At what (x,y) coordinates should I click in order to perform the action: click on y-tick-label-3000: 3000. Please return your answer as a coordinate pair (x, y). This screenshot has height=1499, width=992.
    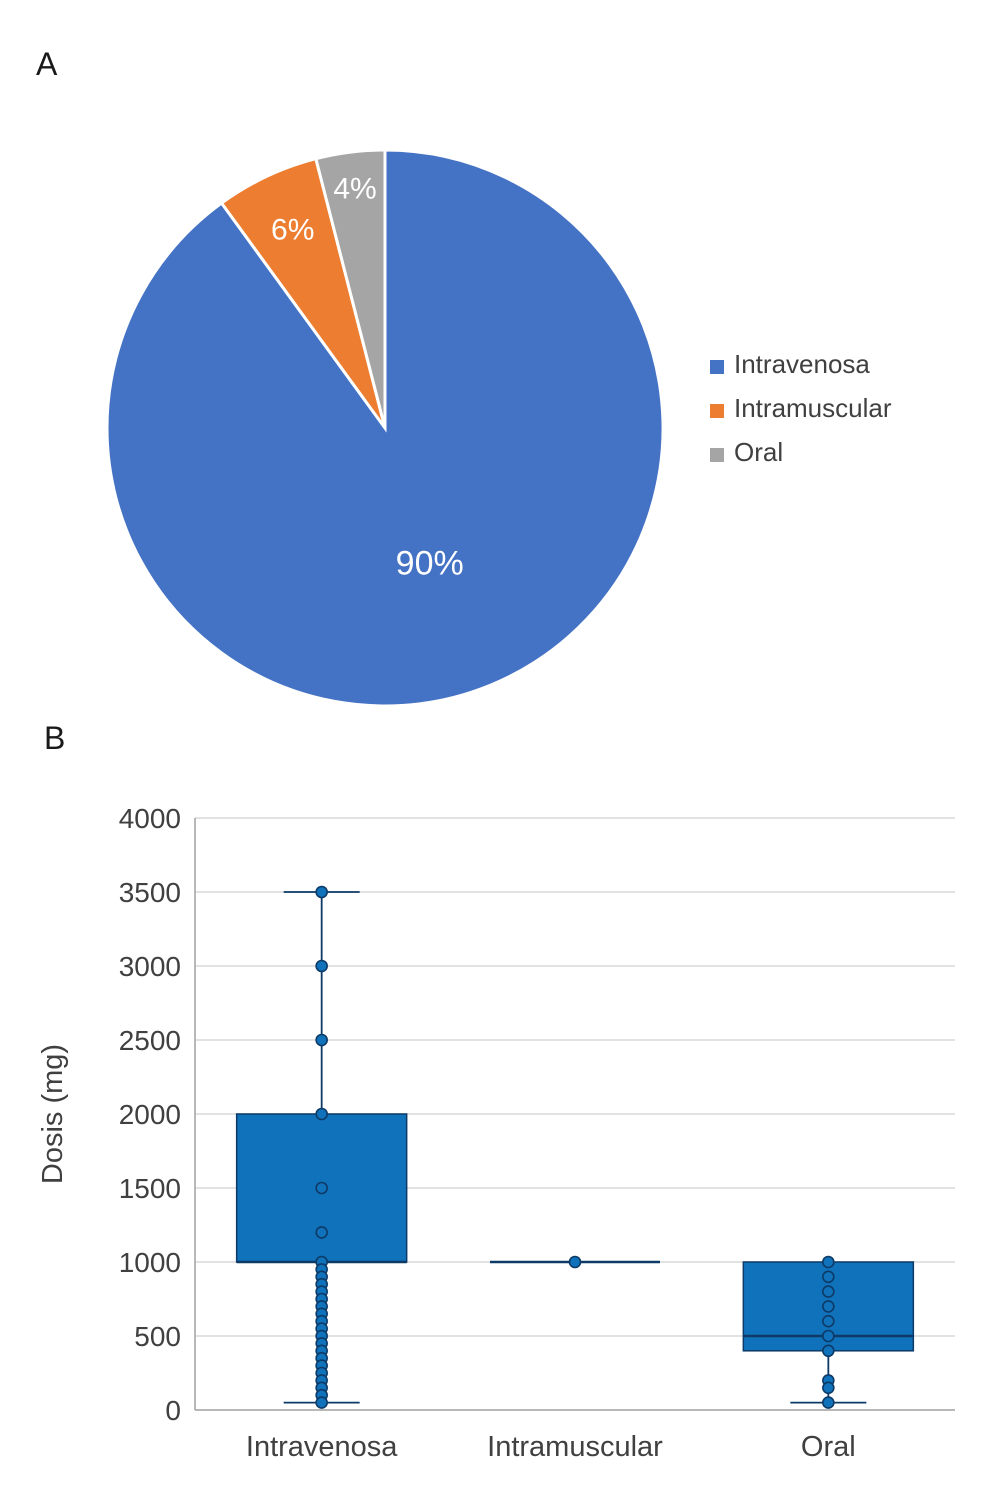
    Looking at the image, I should click on (150, 966).